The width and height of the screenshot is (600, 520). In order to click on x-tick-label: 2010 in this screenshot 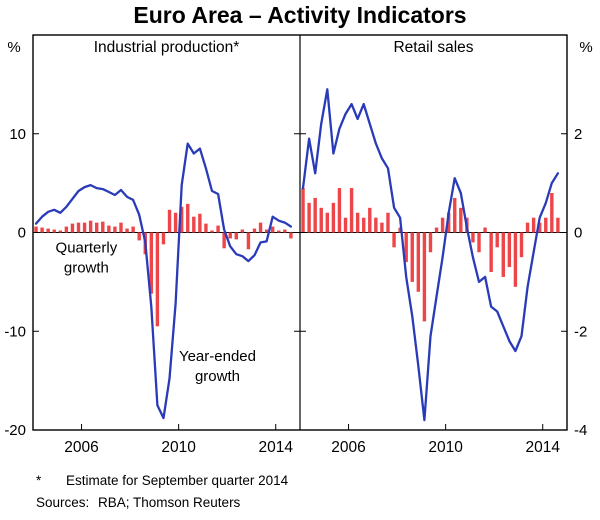, I will do `click(178, 447)`.